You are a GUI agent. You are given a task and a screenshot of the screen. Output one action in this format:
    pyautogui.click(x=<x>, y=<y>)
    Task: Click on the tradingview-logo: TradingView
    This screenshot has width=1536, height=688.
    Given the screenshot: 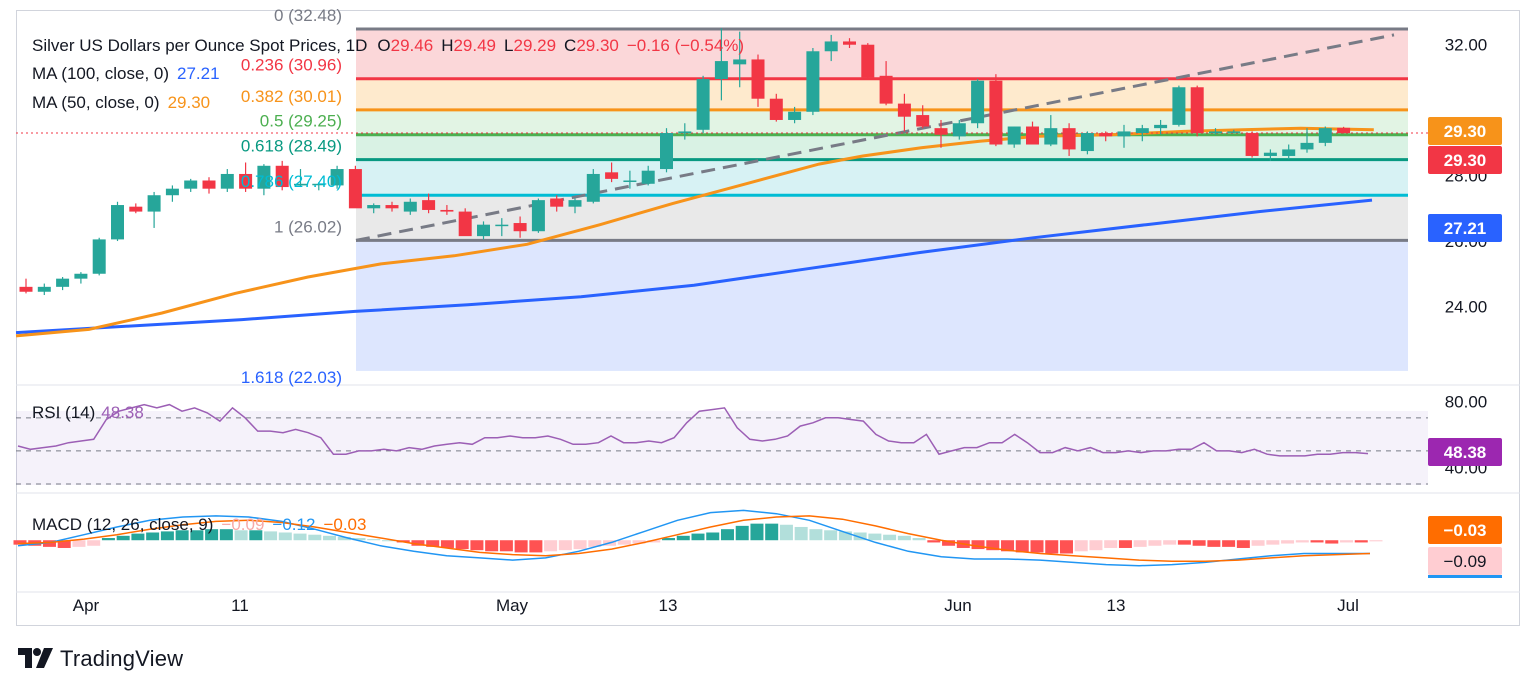 What is the action you would take?
    pyautogui.click(x=100, y=659)
    